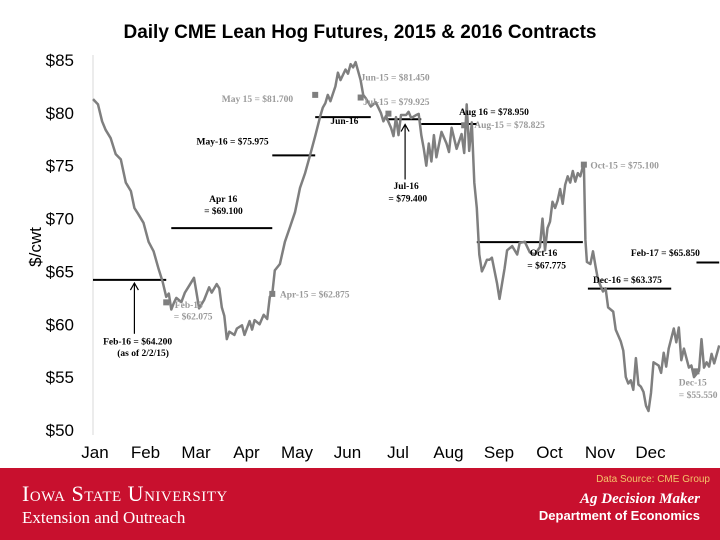  What do you see at coordinates (627, 280) in the screenshot?
I see `price-annotation: Dec-16 = $63.375` at bounding box center [627, 280].